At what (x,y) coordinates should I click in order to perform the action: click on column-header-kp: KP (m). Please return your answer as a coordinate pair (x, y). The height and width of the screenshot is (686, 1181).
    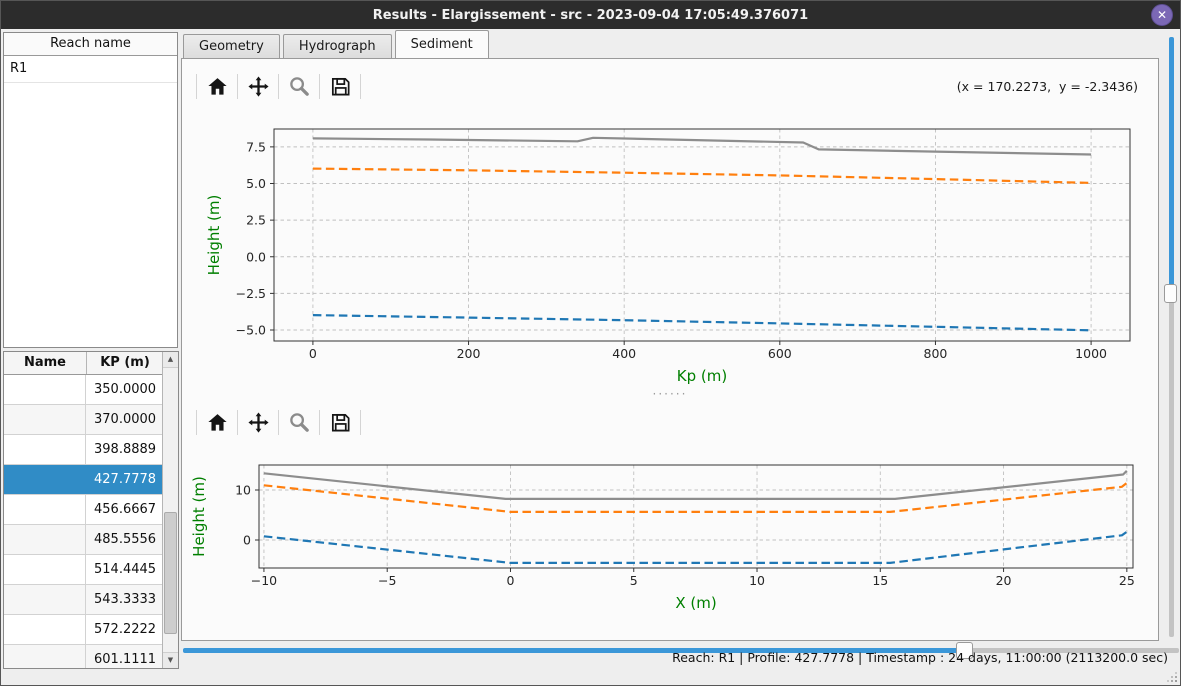
    Looking at the image, I should click on (125, 362).